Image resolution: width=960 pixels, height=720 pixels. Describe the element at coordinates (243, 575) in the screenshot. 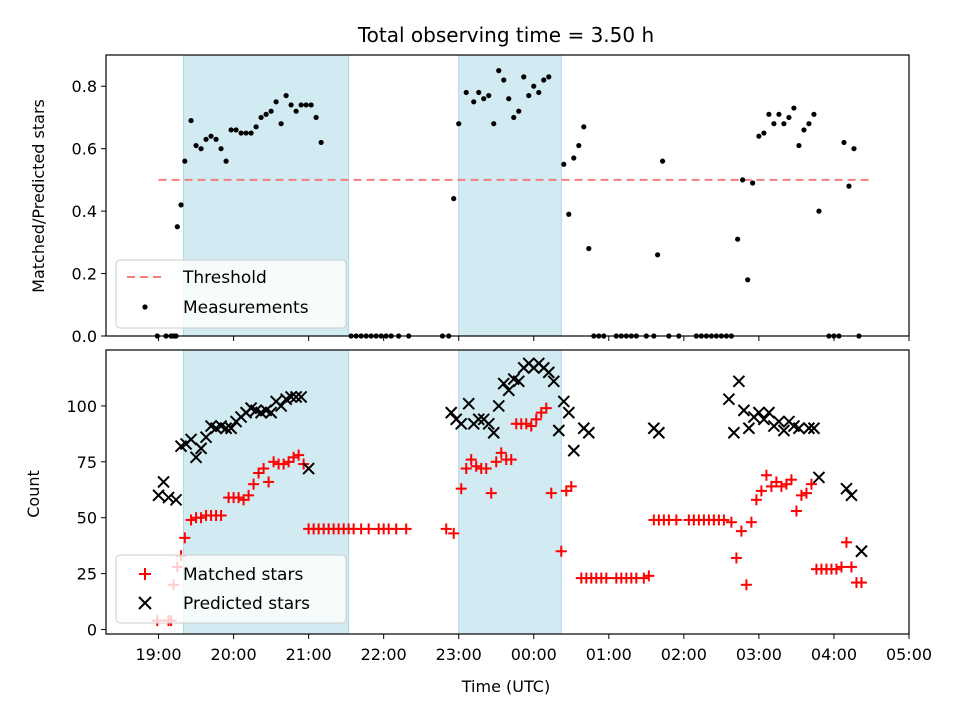

I see `legend-matched-label: Matched stars` at that location.